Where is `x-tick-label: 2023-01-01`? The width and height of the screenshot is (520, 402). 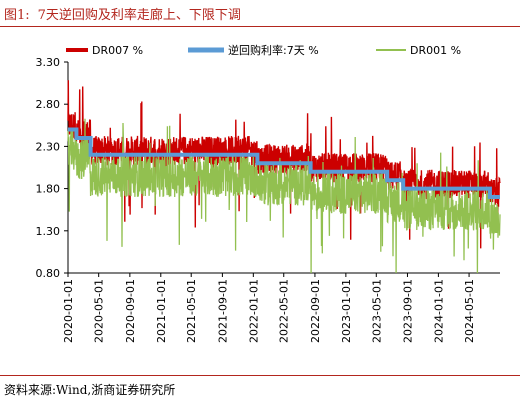 x-tick-label: 2023-01-01 is located at coordinates (346, 311).